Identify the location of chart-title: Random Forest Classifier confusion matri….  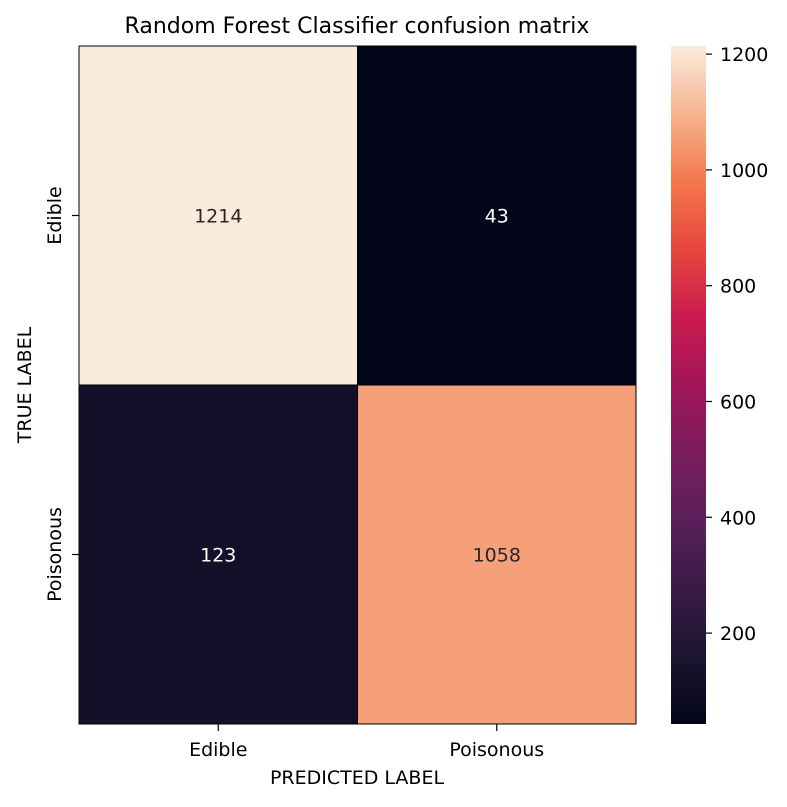
(357, 26).